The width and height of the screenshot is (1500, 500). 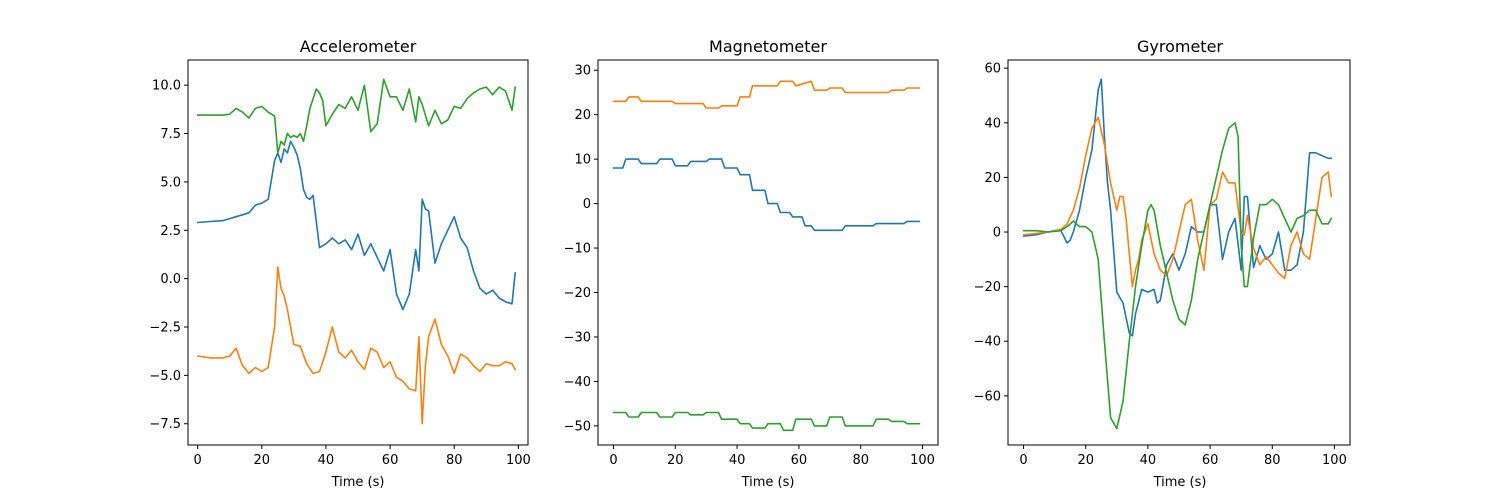 I want to click on y-tick-label: 0.0, so click(x=170, y=279).